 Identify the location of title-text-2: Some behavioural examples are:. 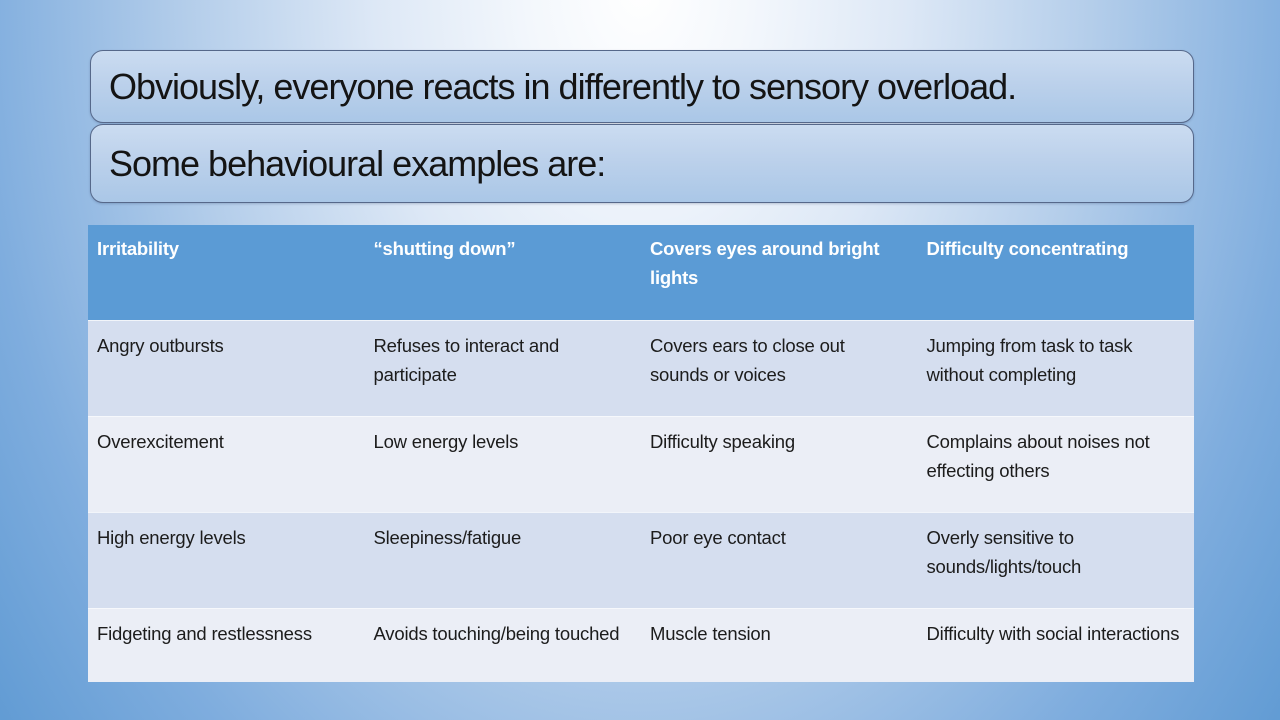
(357, 163).